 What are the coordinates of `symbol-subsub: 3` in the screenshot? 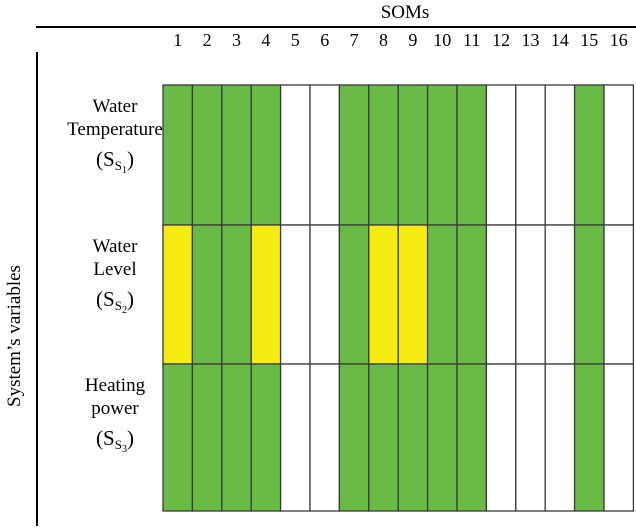 It's located at (124, 450).